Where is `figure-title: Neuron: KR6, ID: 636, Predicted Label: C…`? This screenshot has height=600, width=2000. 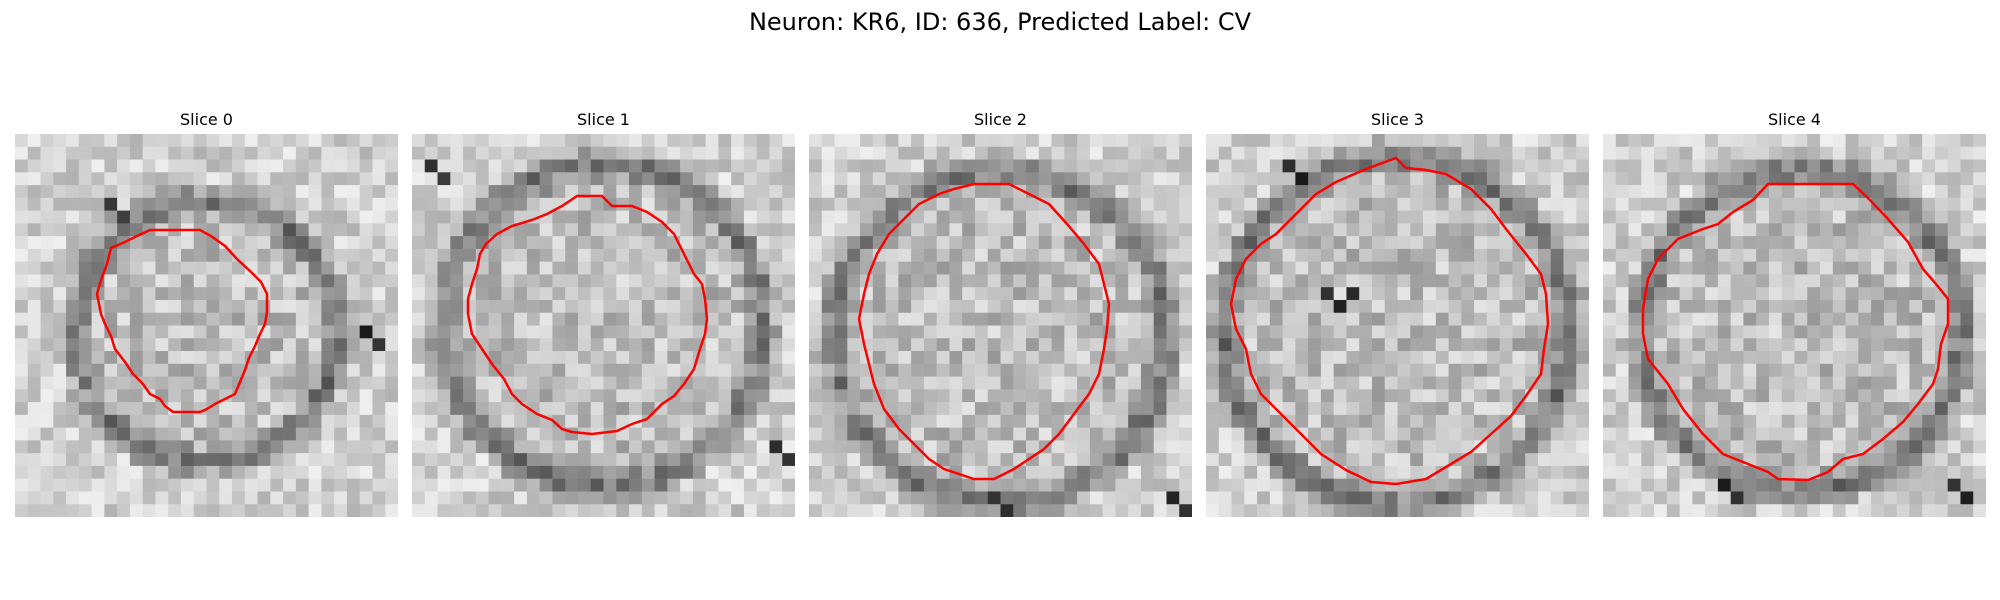 figure-title: Neuron: KR6, ID: 636, Predicted Label: C… is located at coordinates (1000, 22).